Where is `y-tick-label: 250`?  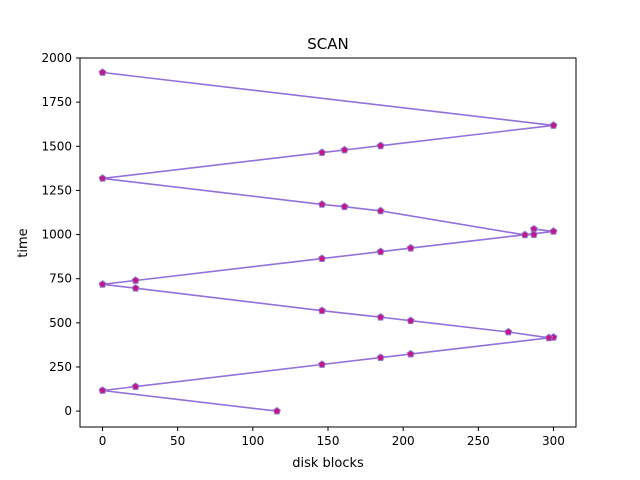
y-tick-label: 250 is located at coordinates (60, 367).